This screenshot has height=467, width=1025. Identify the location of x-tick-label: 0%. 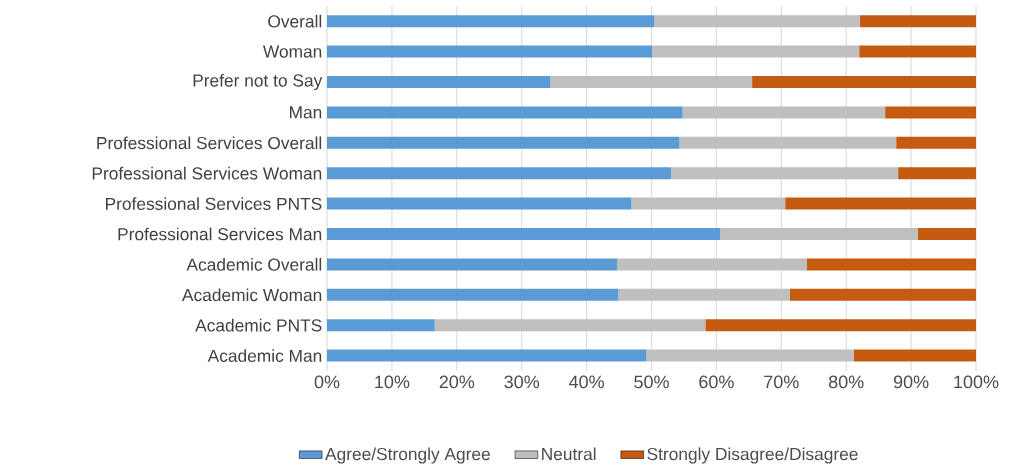
(327, 382).